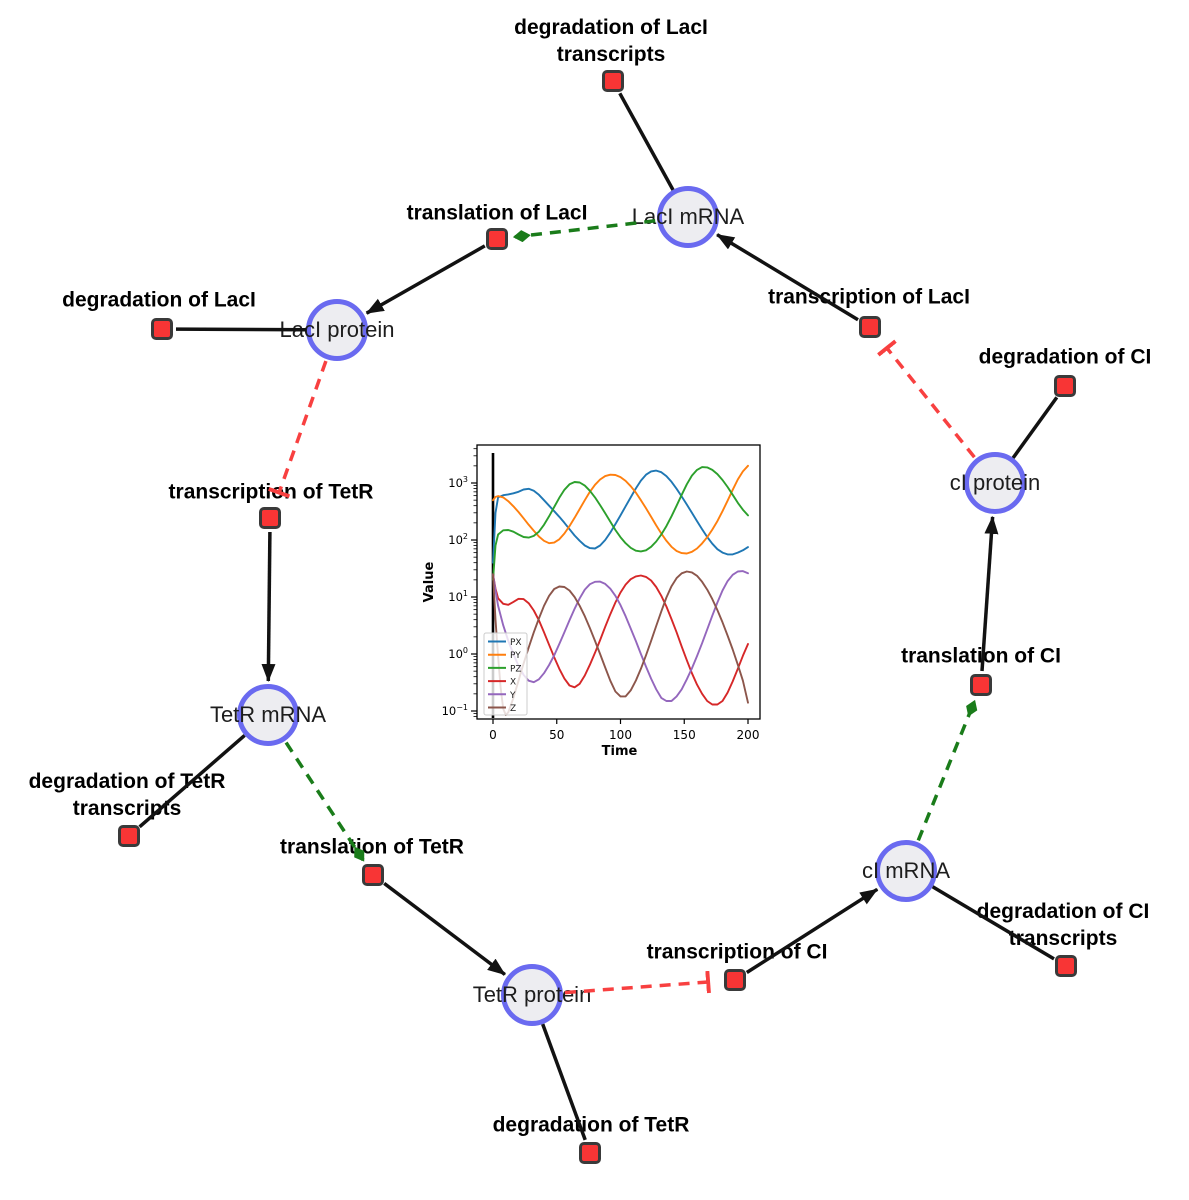 This screenshot has width=1189, height=1200. I want to click on legend-entry-label: X, so click(513, 683).